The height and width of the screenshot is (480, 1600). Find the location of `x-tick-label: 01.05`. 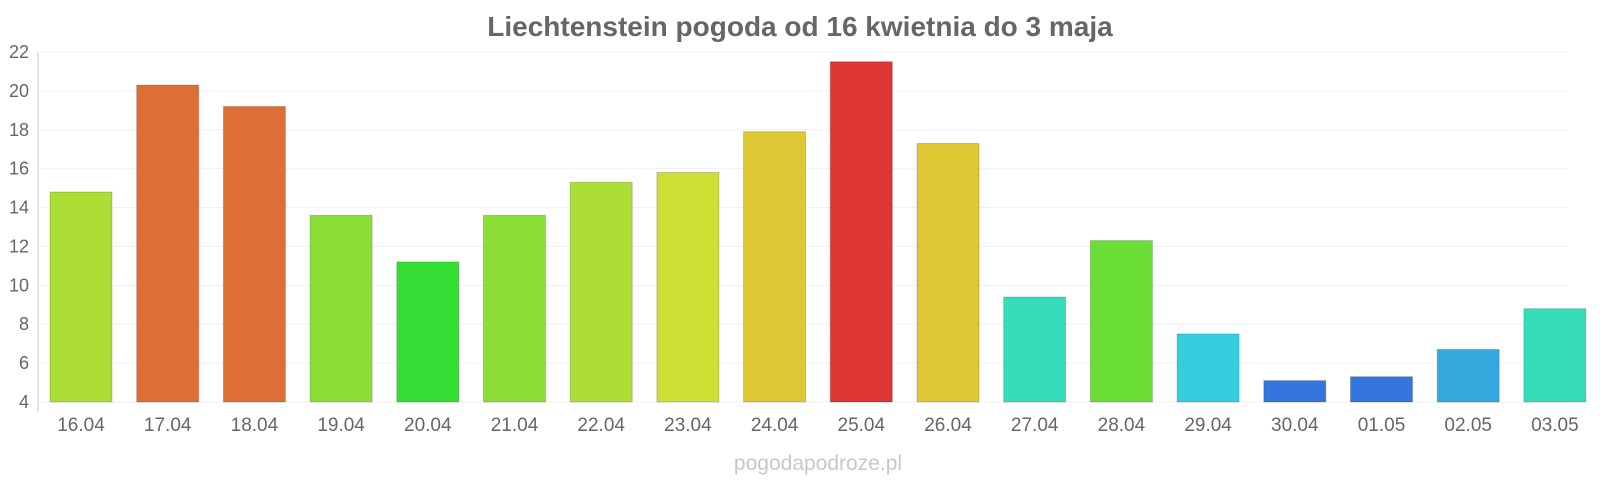

x-tick-label: 01.05 is located at coordinates (1382, 425).